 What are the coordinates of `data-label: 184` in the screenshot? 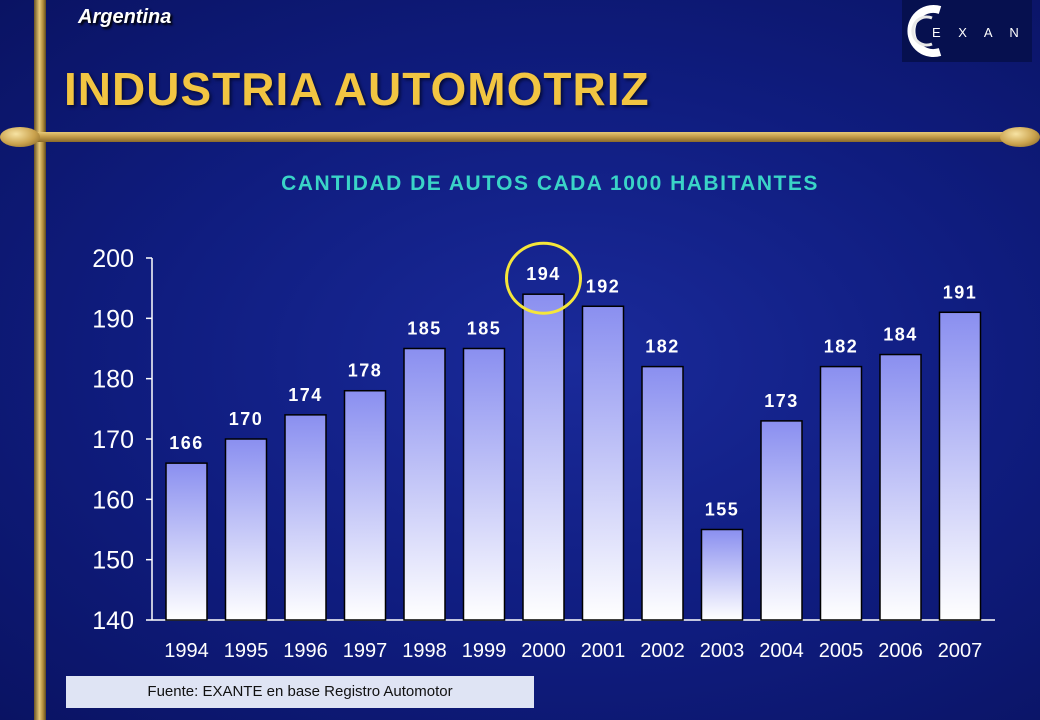 It's located at (900, 335).